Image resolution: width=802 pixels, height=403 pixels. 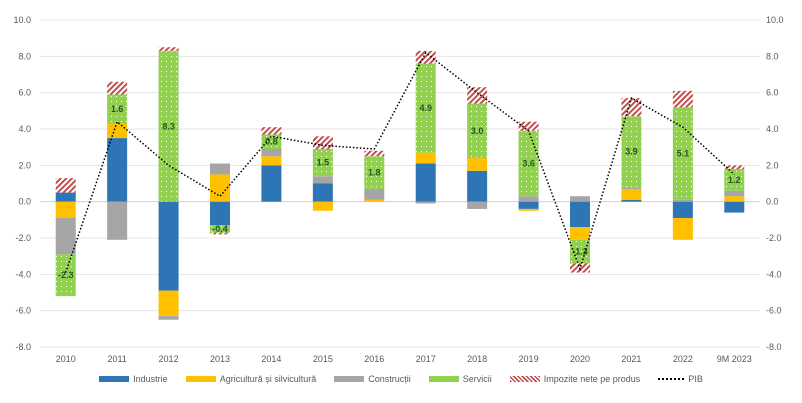 I want to click on legend-label: Construcții, so click(x=389, y=379).